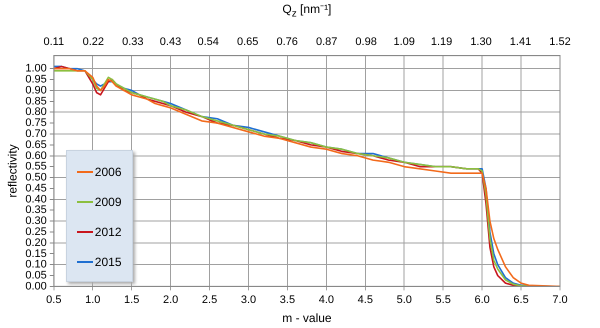 This screenshot has width=600, height=328. Describe the element at coordinates (36, 112) in the screenshot. I see `y-tick-label: 0.80` at that location.